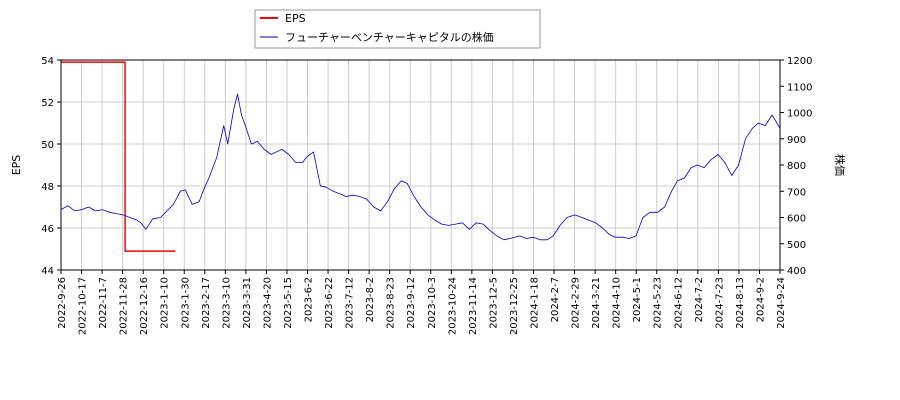  Describe the element at coordinates (452, 306) in the screenshot. I see `x-tick-label: 2023-10-24` at that location.